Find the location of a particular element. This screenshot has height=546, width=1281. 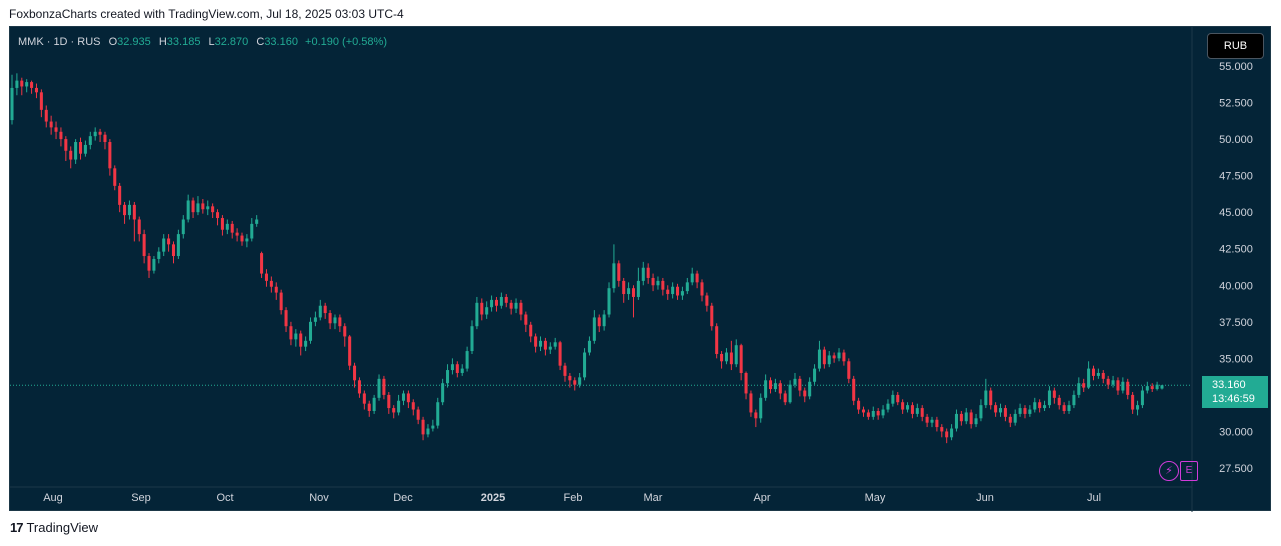

y-tick-label: 30.000 is located at coordinates (1236, 432).